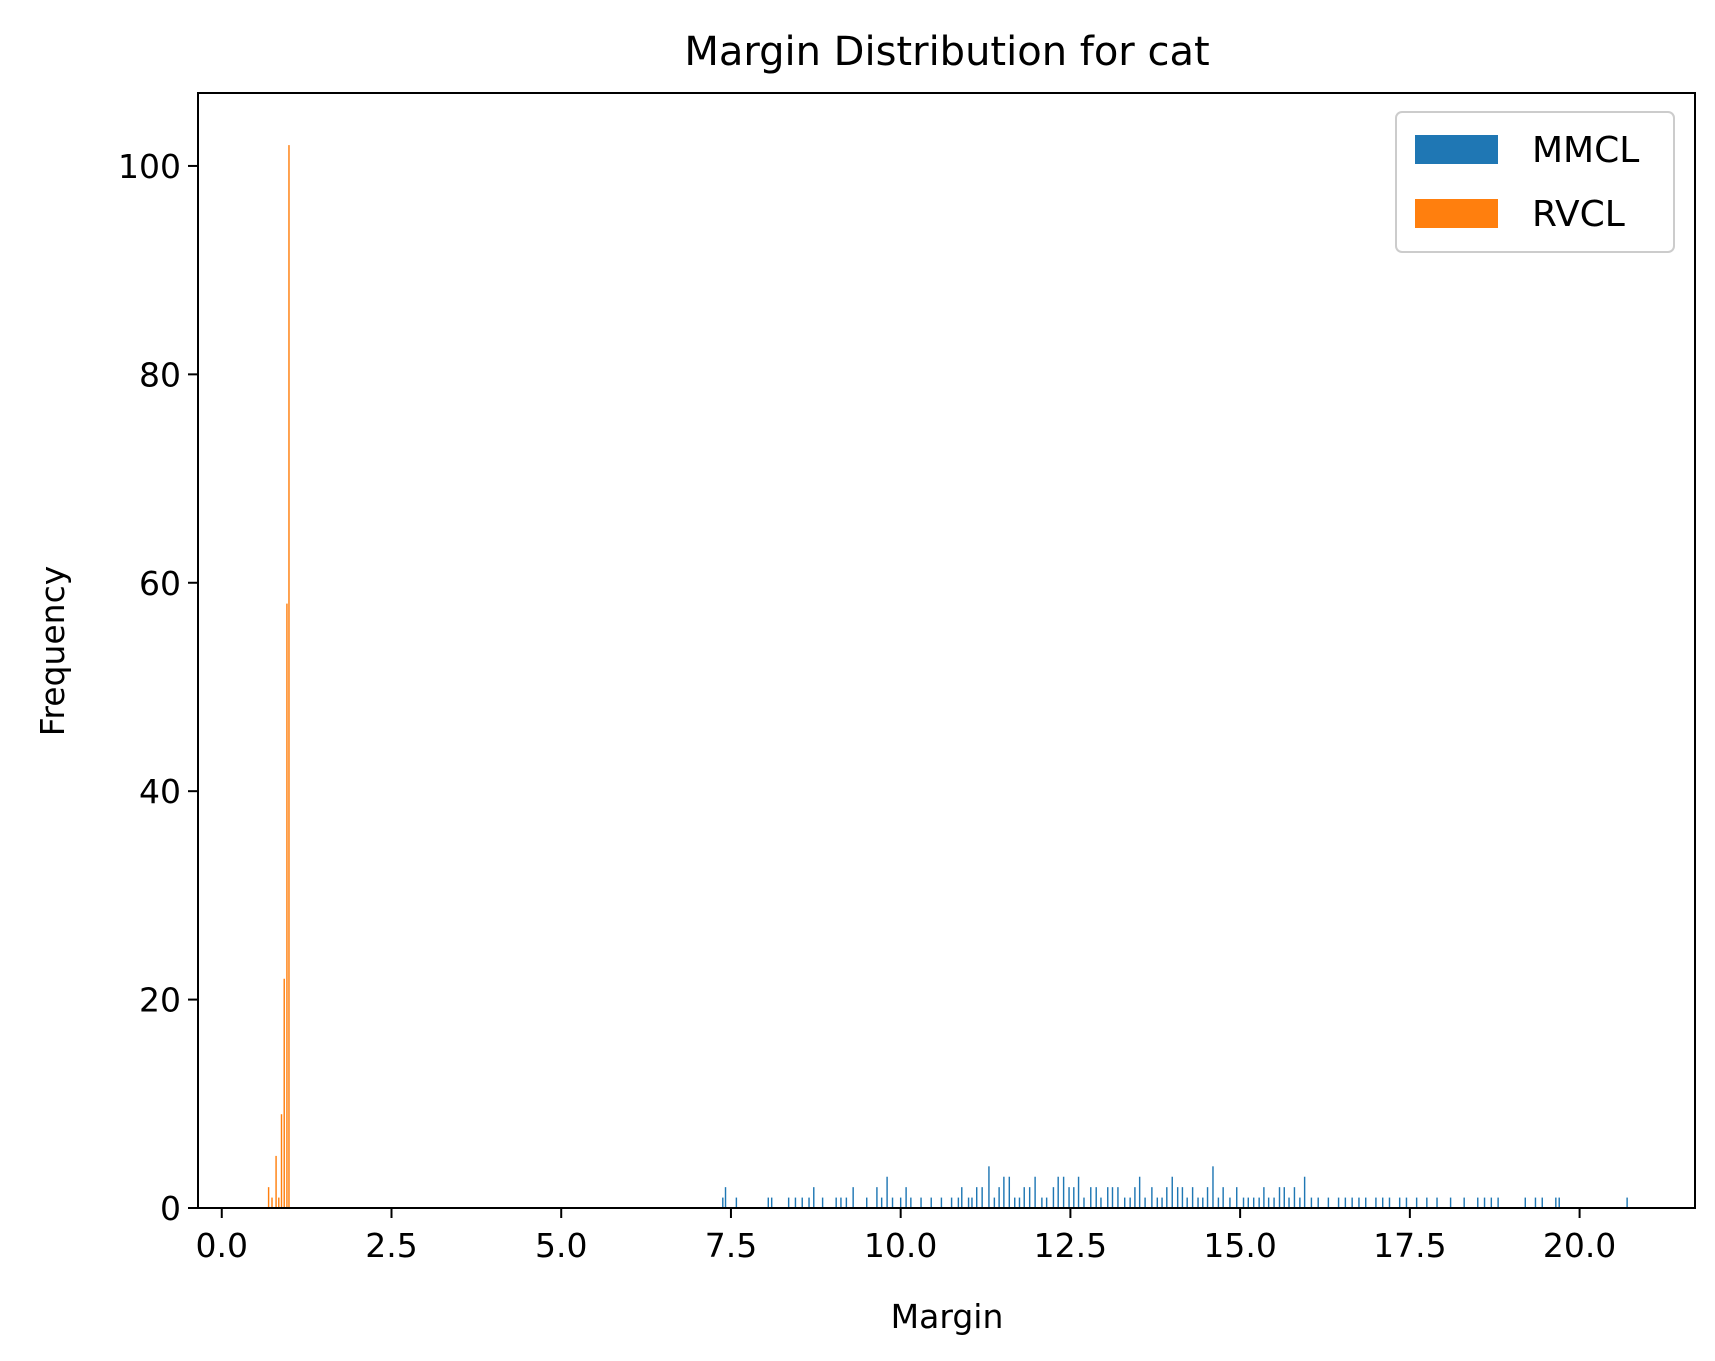 The width and height of the screenshot is (1715, 1361). What do you see at coordinates (947, 1316) in the screenshot?
I see `x-axis-label: Margin` at bounding box center [947, 1316].